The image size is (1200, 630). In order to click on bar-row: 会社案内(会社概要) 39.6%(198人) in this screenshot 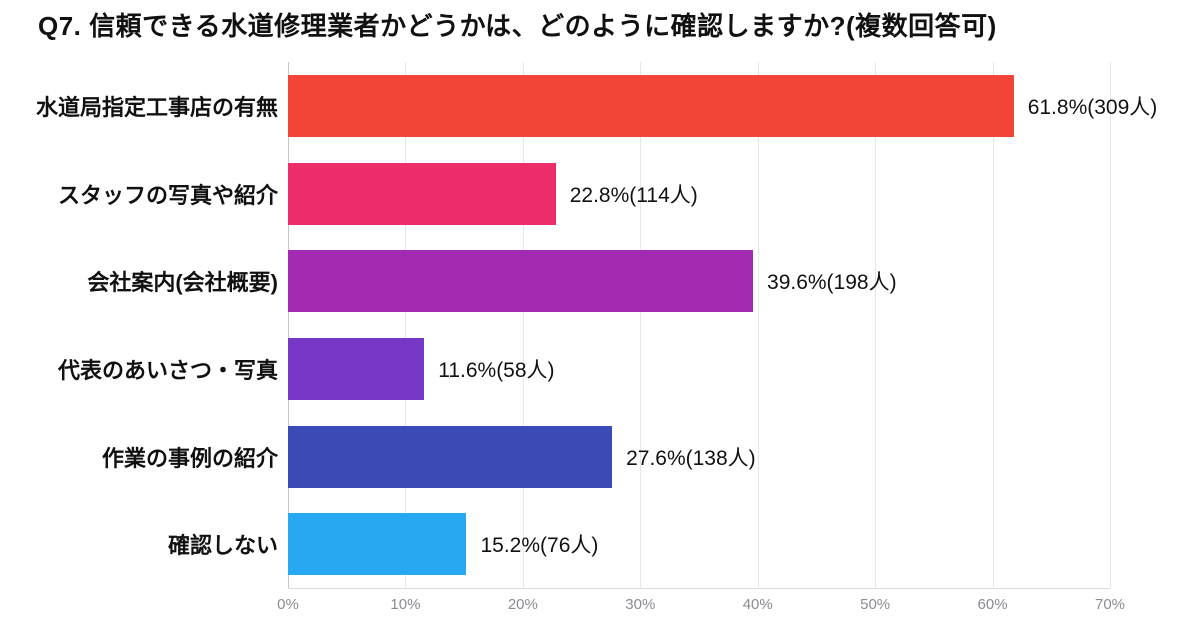, I will do `click(600, 281)`.